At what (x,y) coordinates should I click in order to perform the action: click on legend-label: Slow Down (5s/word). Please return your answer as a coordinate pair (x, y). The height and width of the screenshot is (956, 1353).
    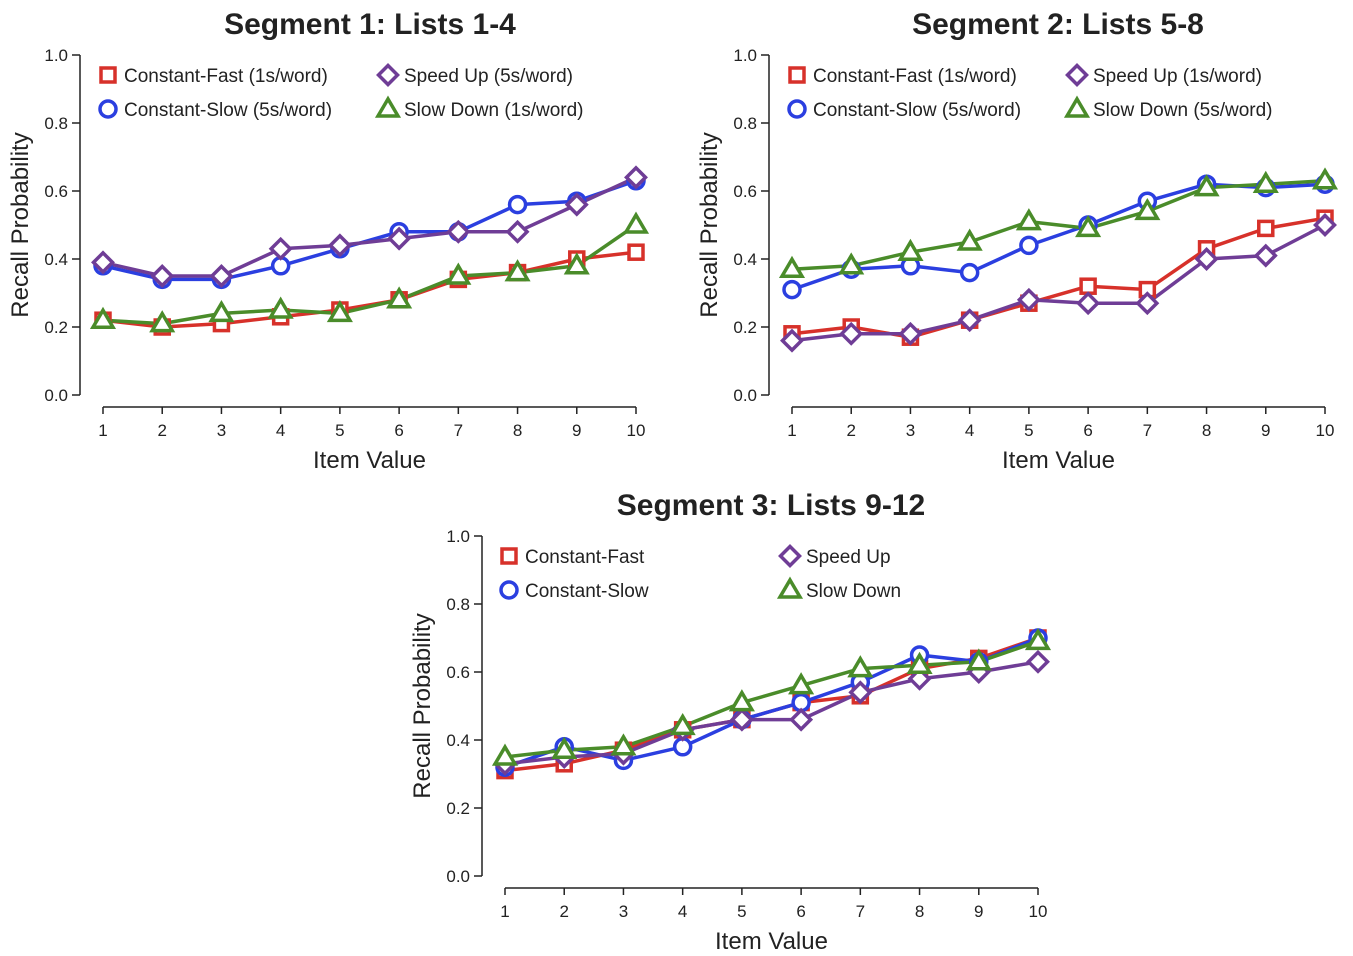
    Looking at the image, I should click on (1183, 110).